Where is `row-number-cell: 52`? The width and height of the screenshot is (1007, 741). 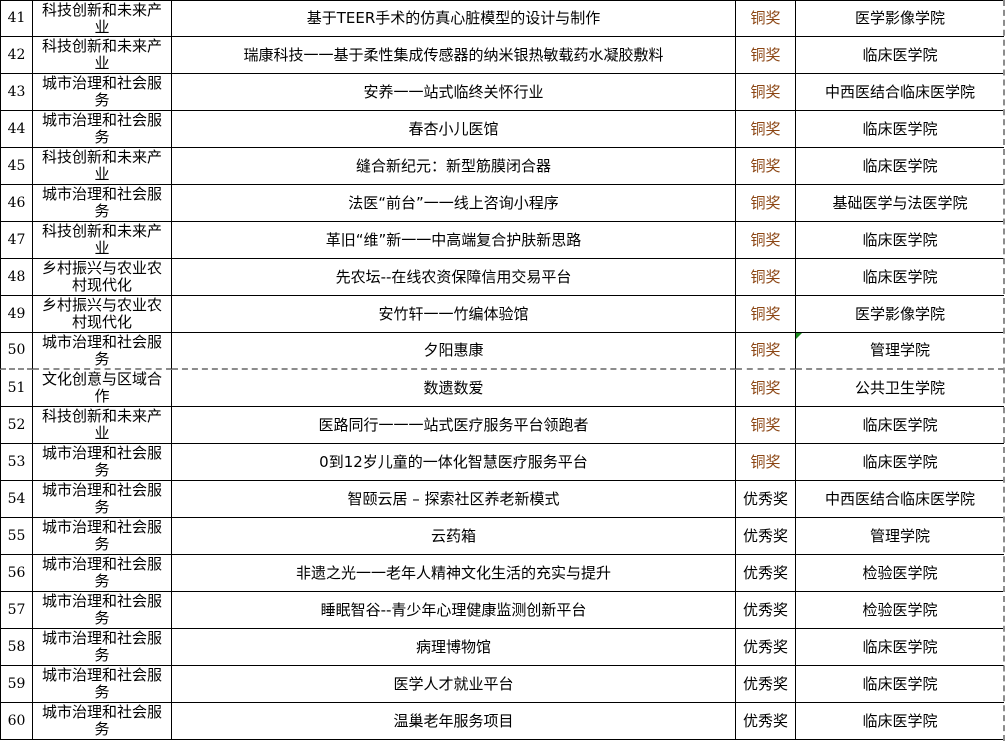
row-number-cell: 52 is located at coordinates (16, 425).